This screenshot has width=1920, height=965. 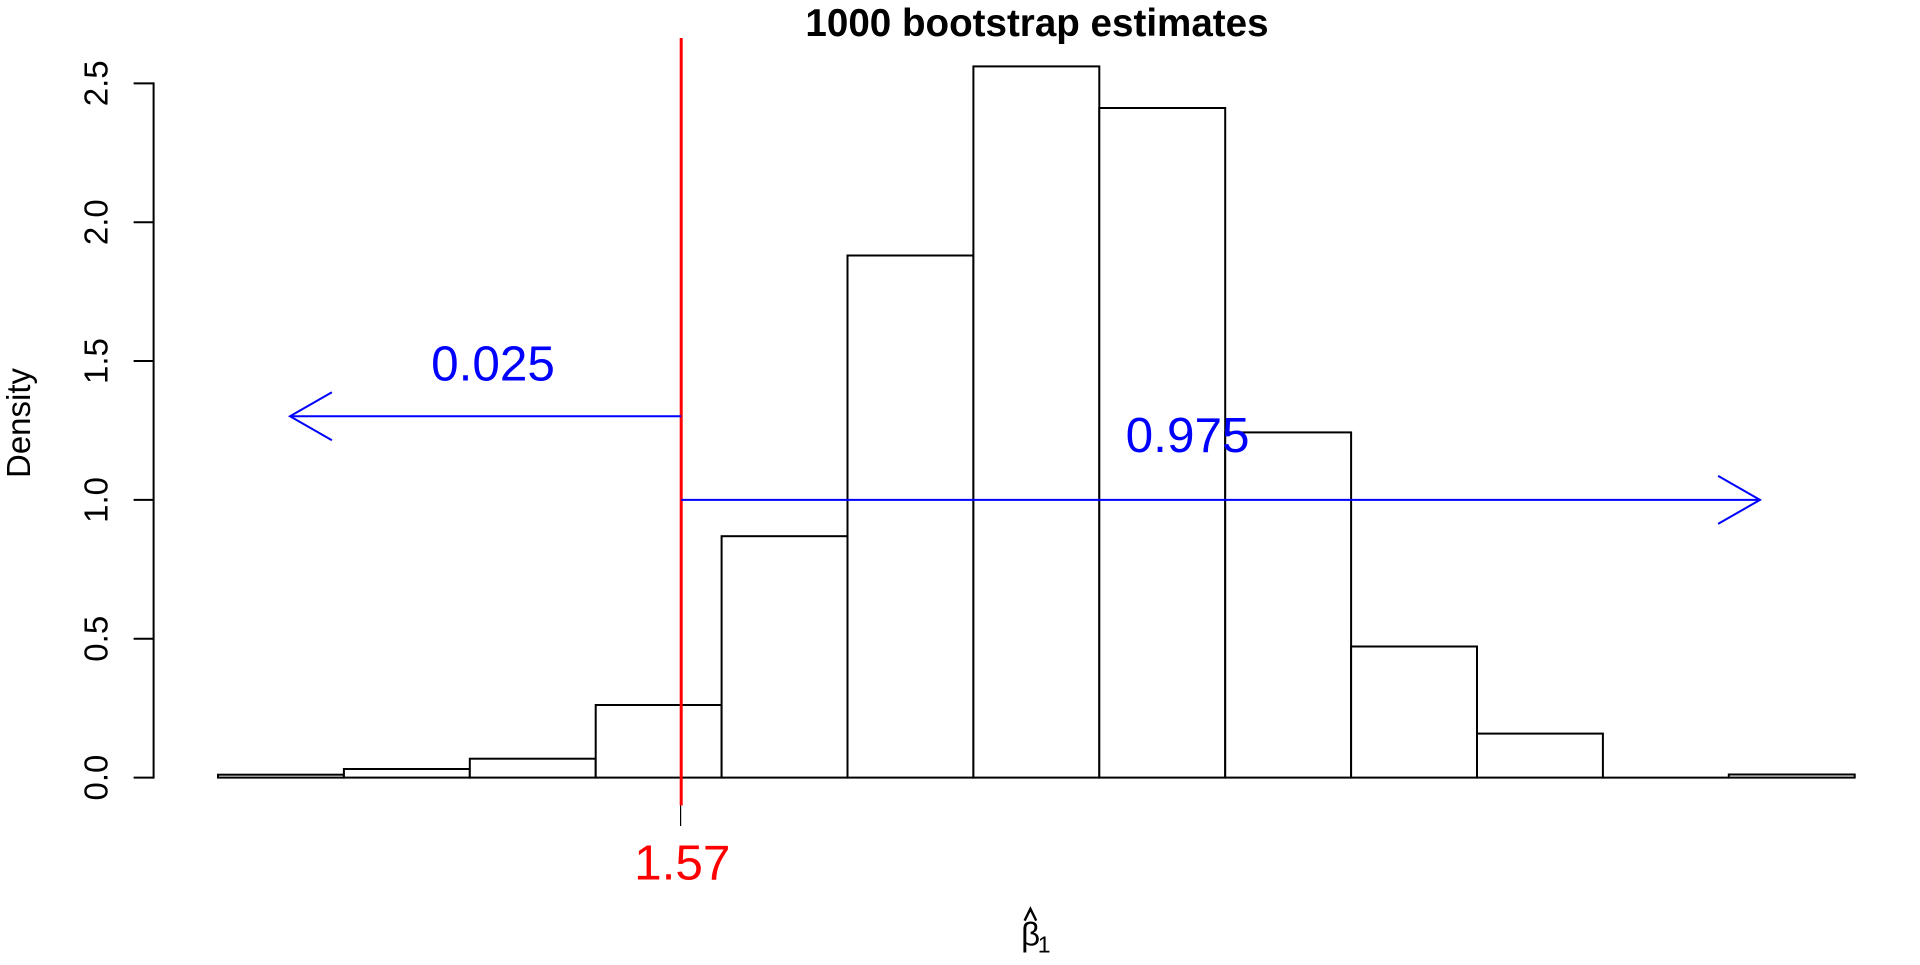 I want to click on svg-text: 0.025, so click(x=493, y=363).